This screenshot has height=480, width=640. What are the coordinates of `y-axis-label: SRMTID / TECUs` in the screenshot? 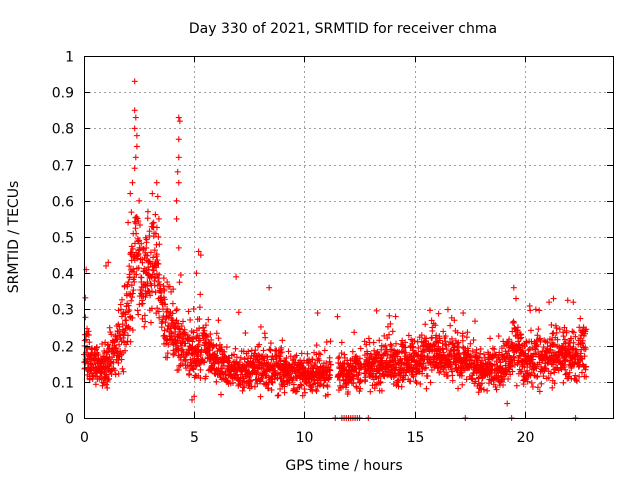 It's located at (14, 237).